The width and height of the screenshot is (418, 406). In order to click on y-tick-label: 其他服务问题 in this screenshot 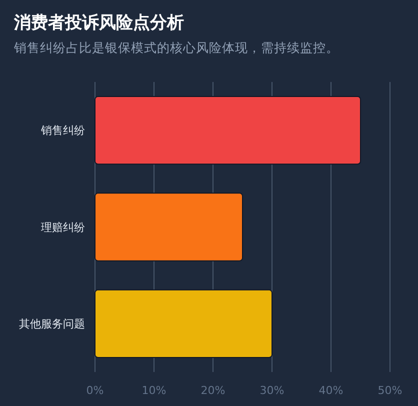, I will do `click(52, 324)`.